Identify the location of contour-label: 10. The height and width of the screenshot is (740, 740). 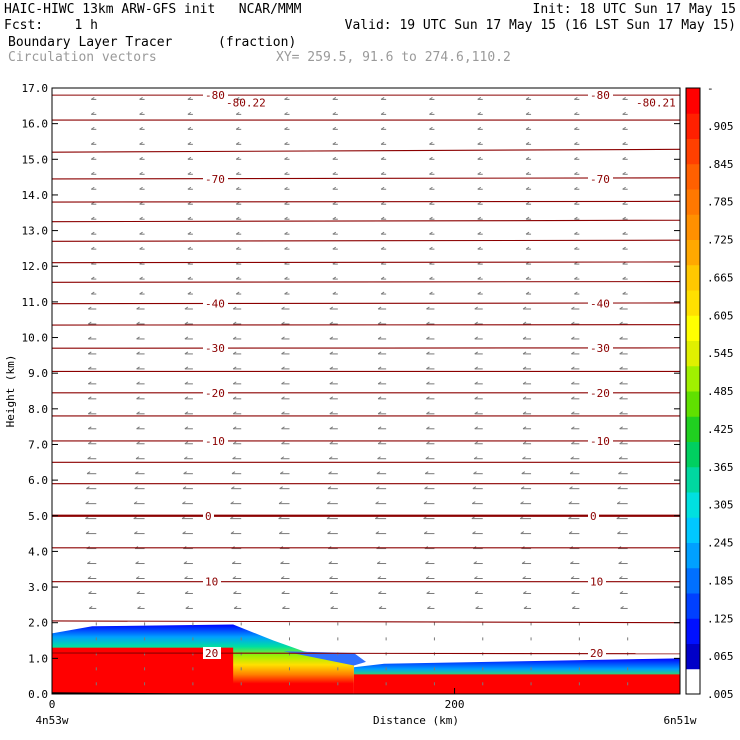
(596, 582).